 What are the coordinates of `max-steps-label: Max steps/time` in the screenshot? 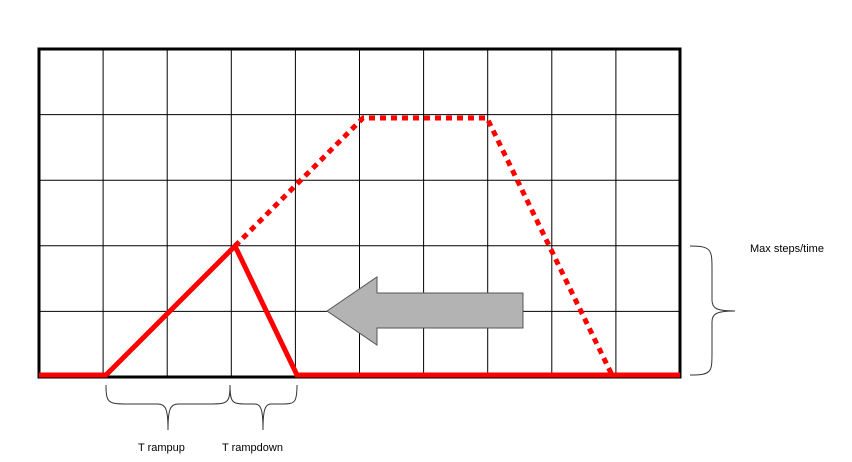 It's located at (787, 249).